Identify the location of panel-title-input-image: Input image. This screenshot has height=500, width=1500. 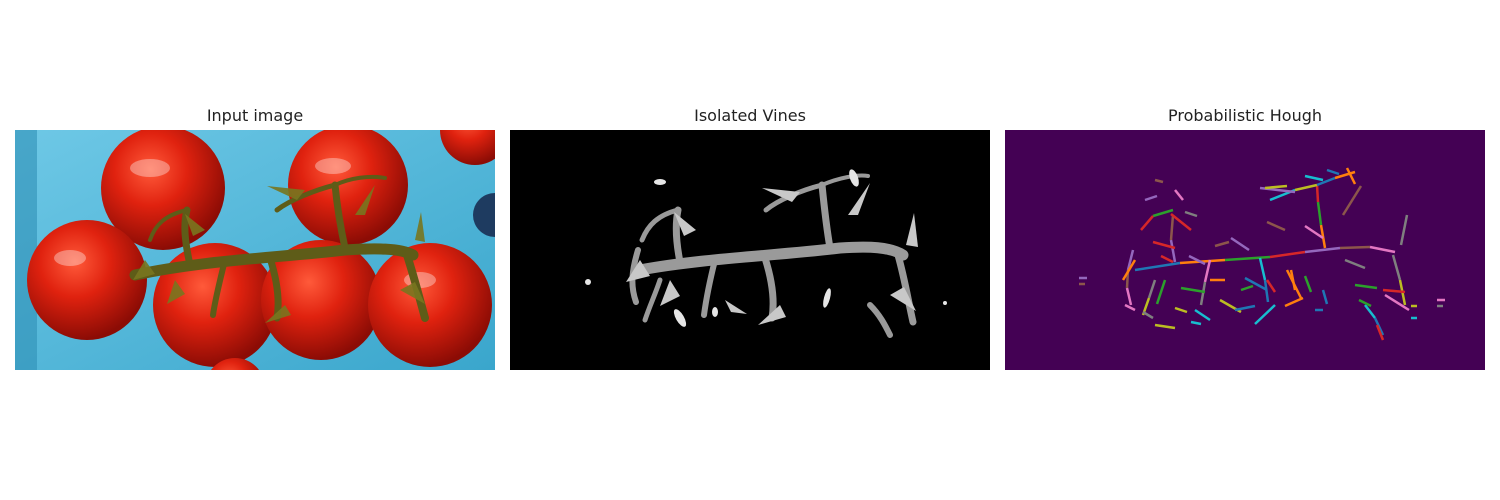
(255, 115).